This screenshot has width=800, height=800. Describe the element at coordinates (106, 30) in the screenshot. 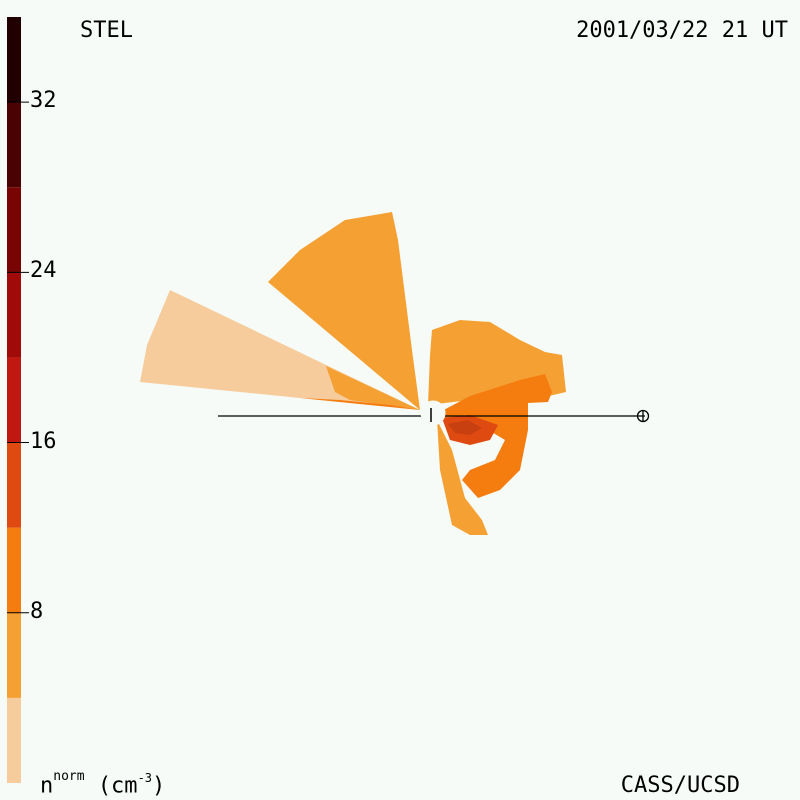

I see `instrument-label: STEL` at that location.